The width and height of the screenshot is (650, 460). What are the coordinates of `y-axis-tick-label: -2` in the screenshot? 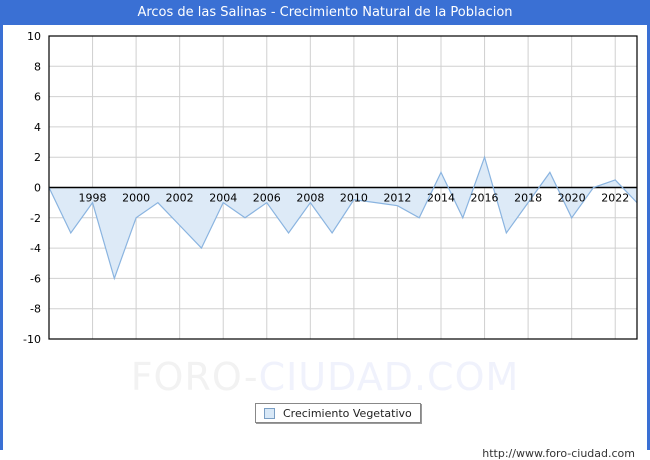 It's located at (35, 218).